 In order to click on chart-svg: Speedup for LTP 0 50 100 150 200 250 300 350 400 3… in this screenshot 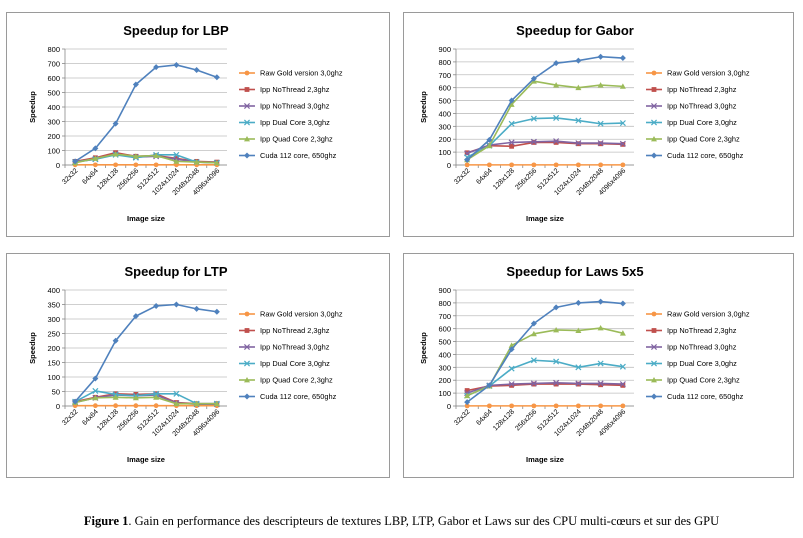, I will do `click(185, 364)`.